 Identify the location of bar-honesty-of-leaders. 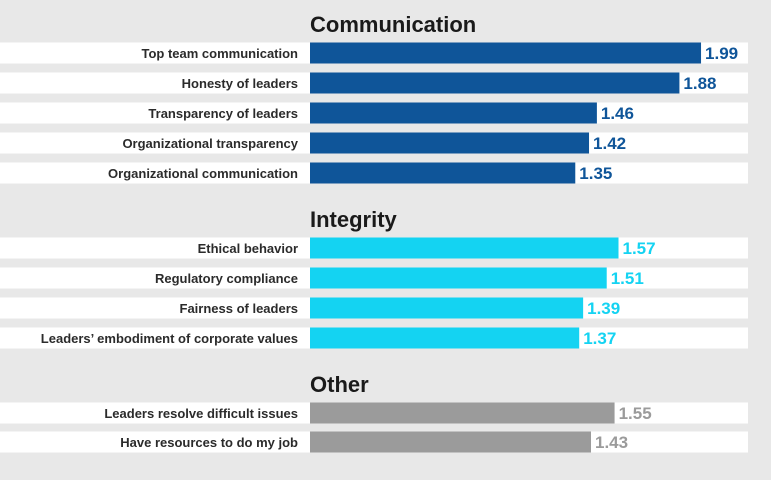
(495, 83).